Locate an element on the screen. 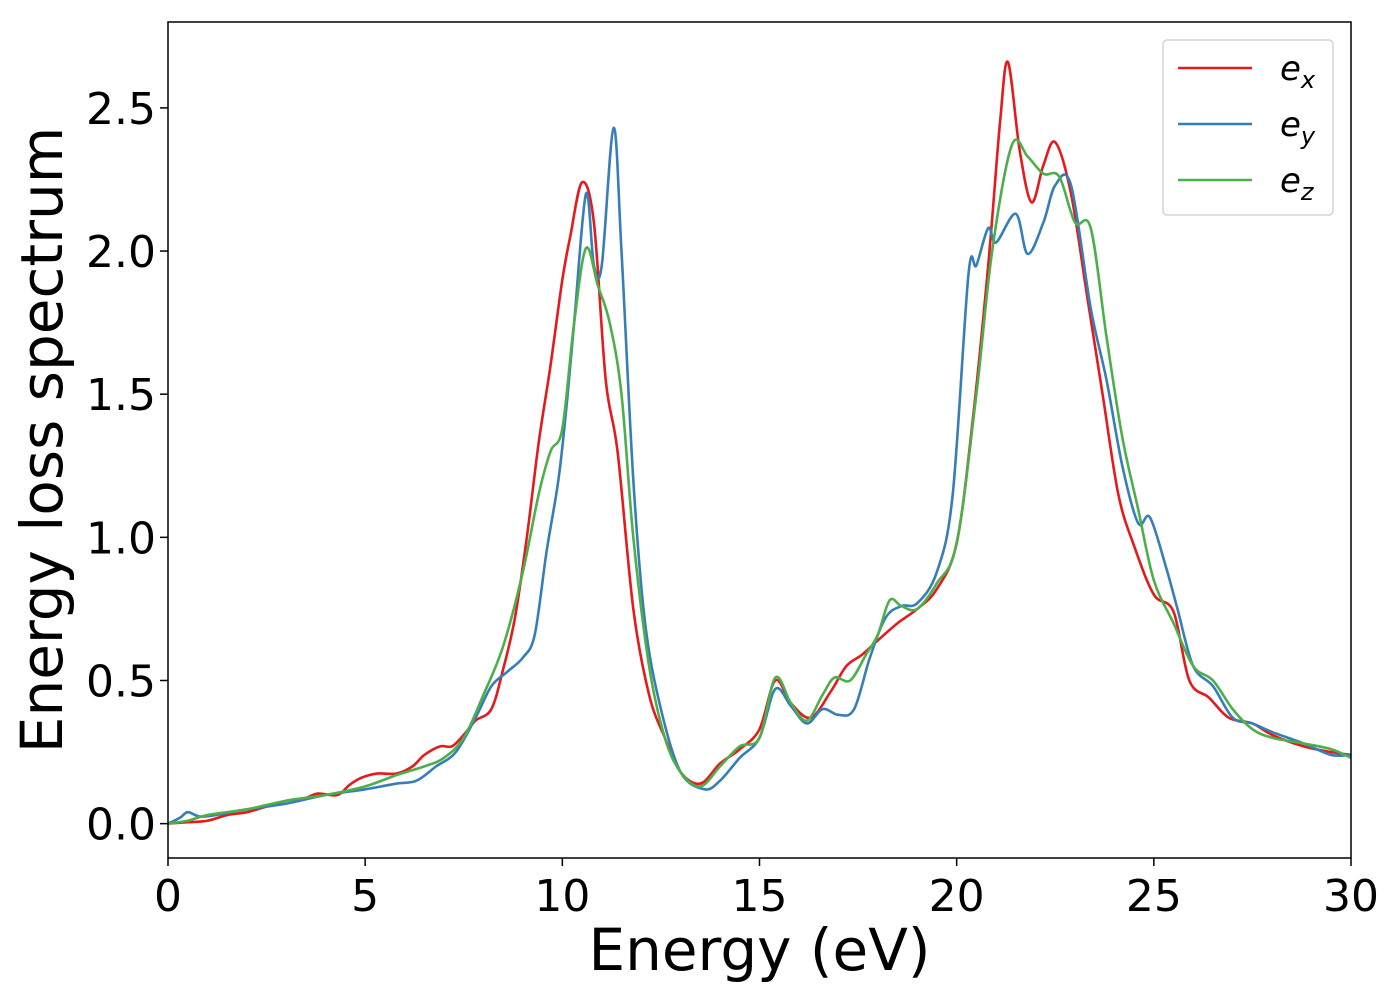 The width and height of the screenshot is (1400, 1004). legend-box is located at coordinates (1248, 127).